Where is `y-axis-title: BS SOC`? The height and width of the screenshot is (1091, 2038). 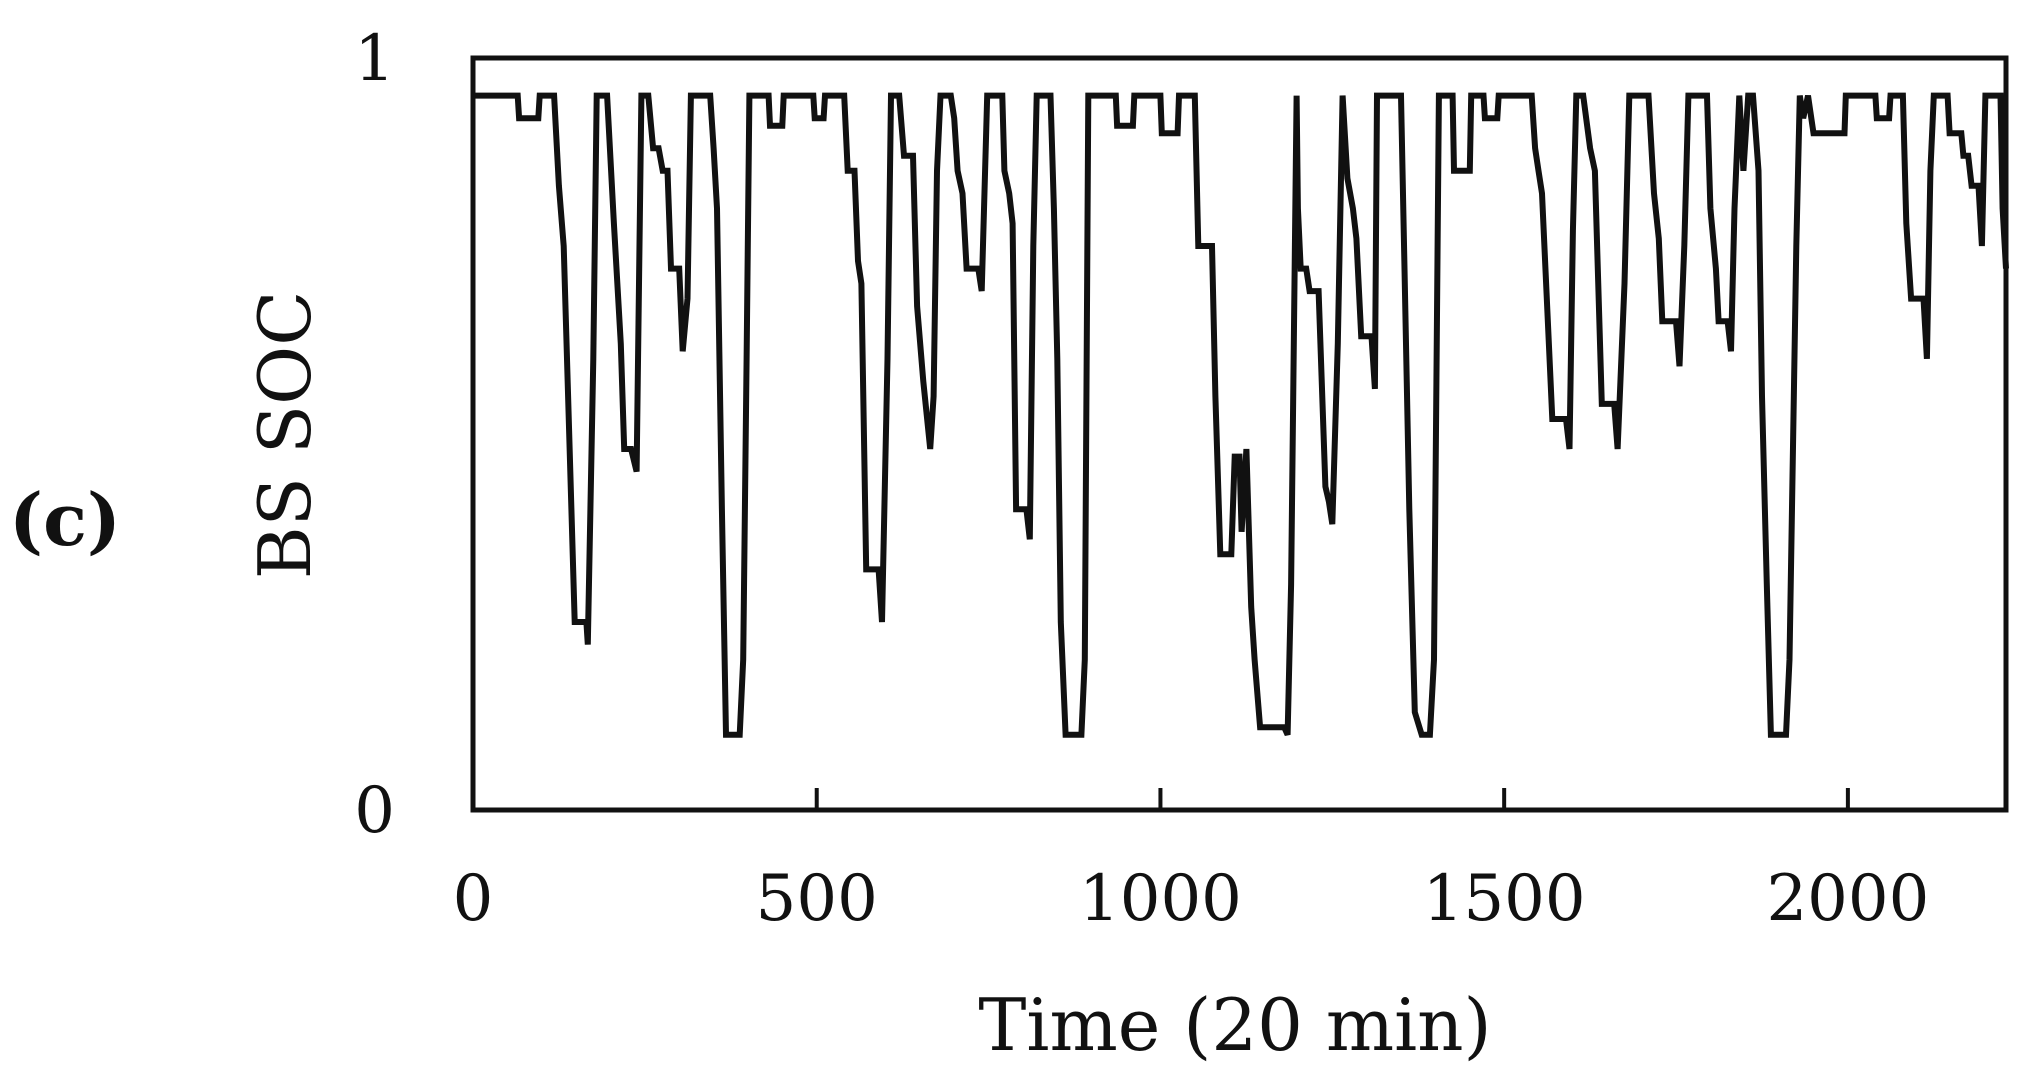 y-axis-title: BS SOC is located at coordinates (285, 435).